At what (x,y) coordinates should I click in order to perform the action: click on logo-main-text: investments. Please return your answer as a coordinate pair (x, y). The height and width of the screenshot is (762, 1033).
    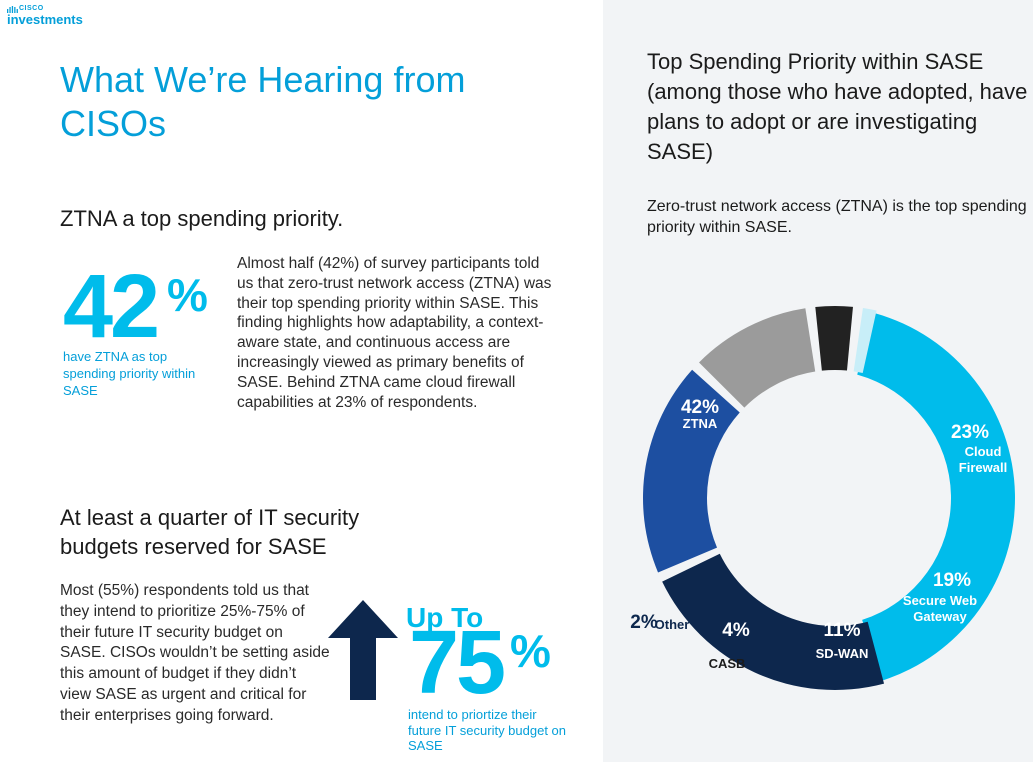
    Looking at the image, I should click on (45, 19).